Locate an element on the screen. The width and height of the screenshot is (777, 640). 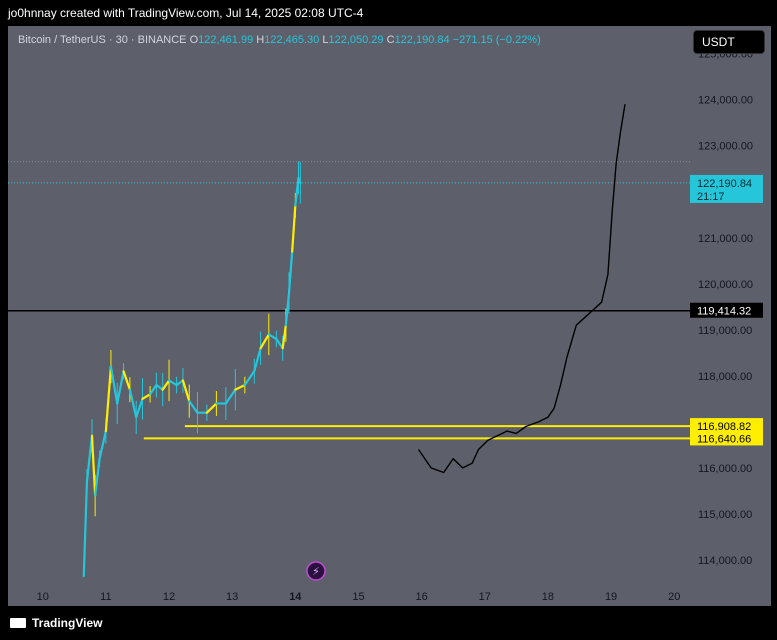
y-tick-label: 115,000.00 is located at coordinates (725, 515).